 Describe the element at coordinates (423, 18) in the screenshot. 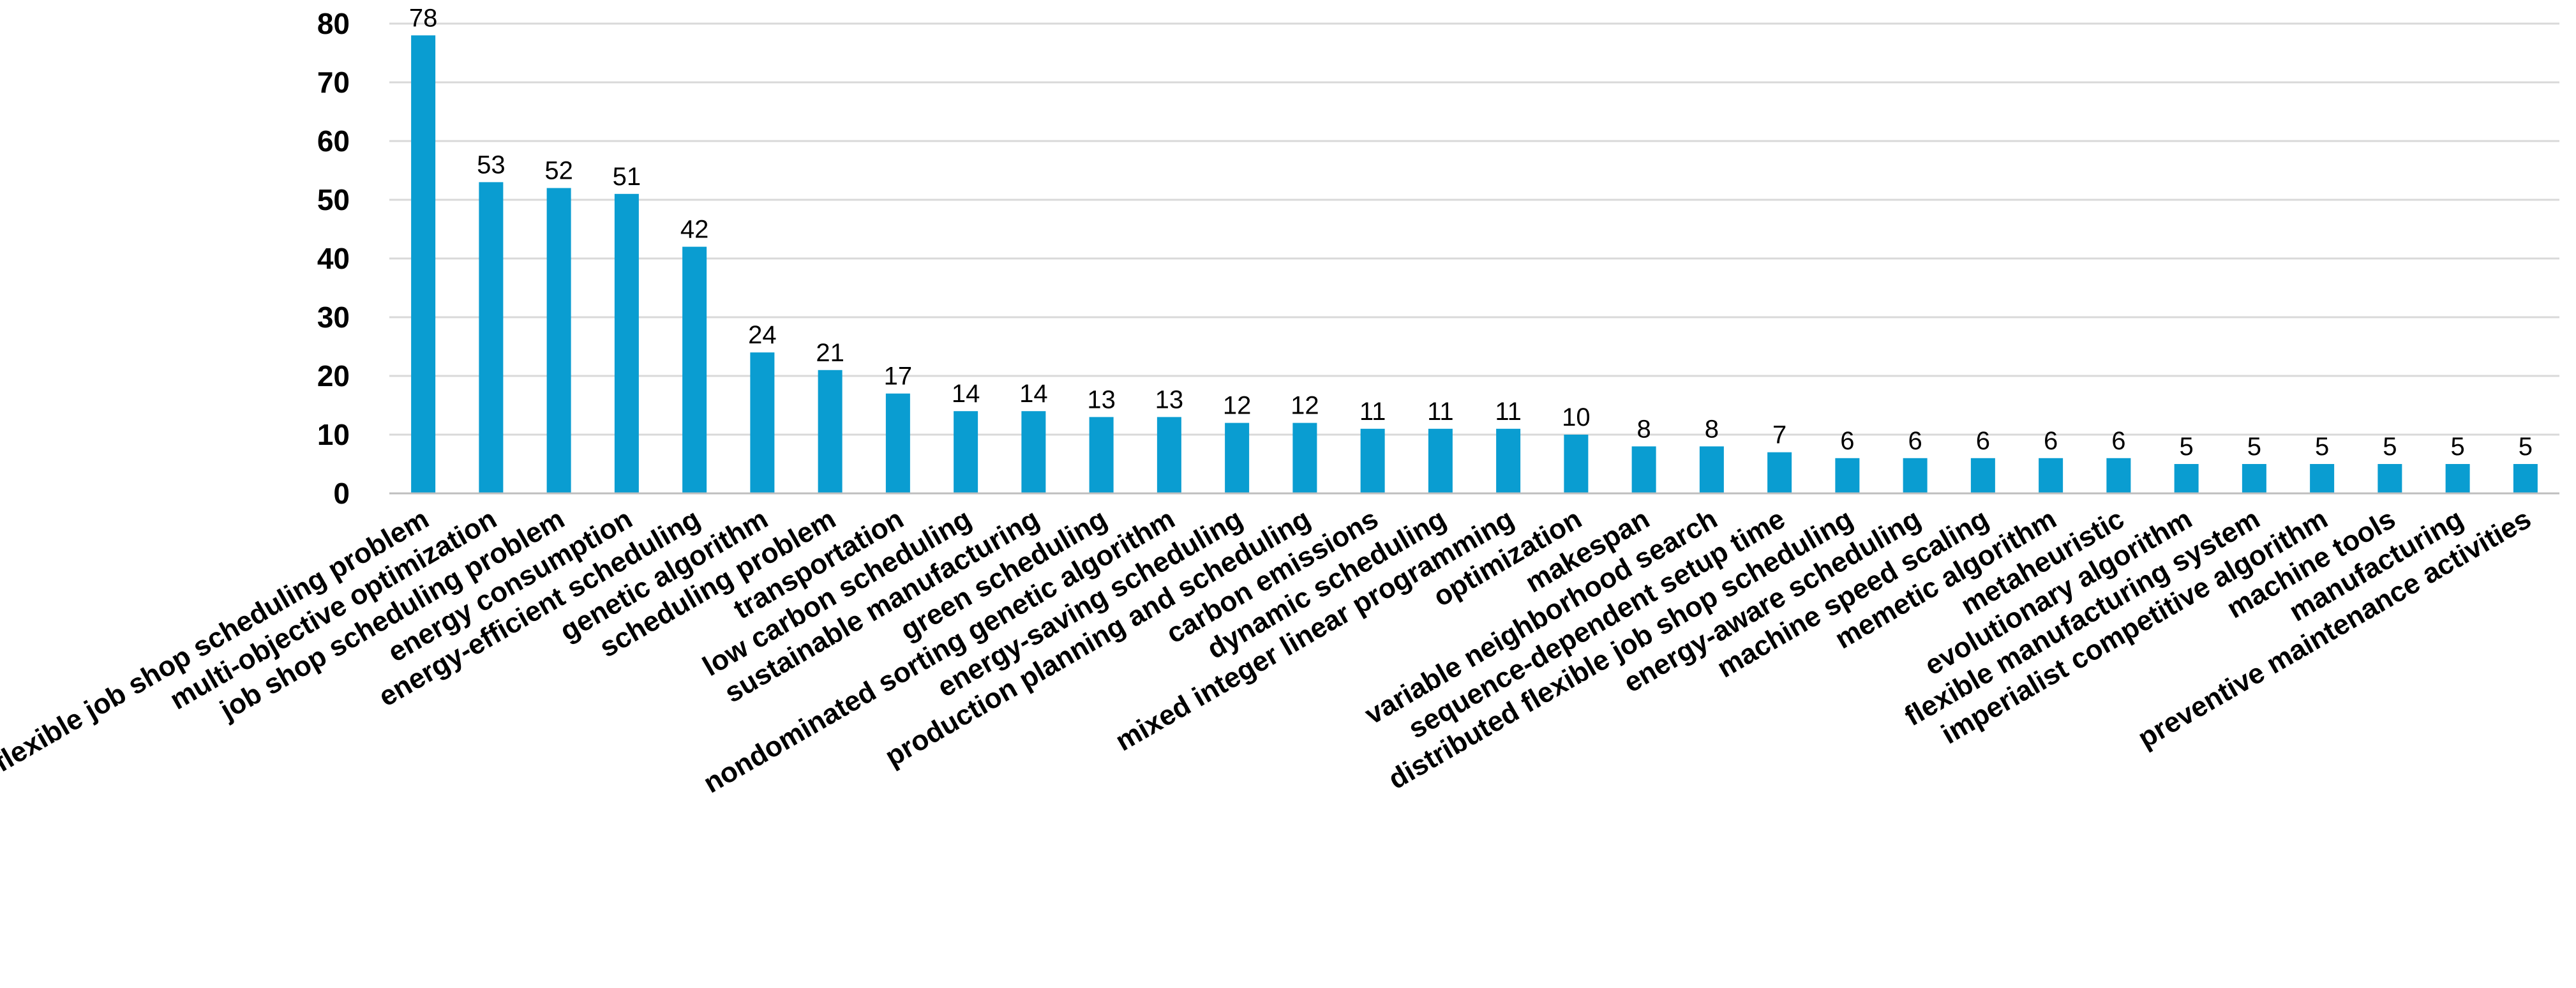

I see `data-label: 78` at that location.